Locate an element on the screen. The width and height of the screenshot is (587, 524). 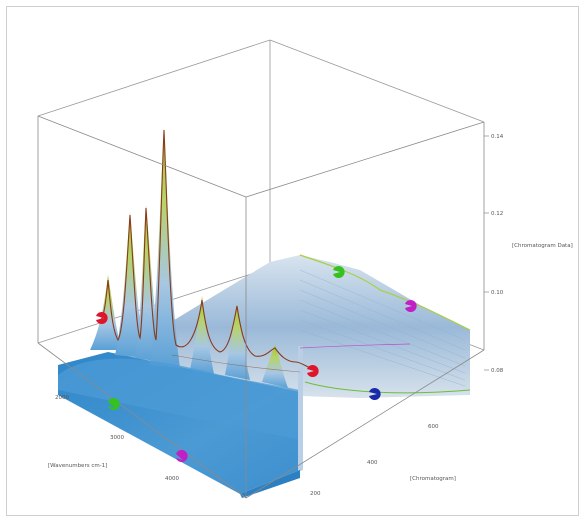
z-axis-label: [Chromatogram Data] is located at coordinates (542, 246).